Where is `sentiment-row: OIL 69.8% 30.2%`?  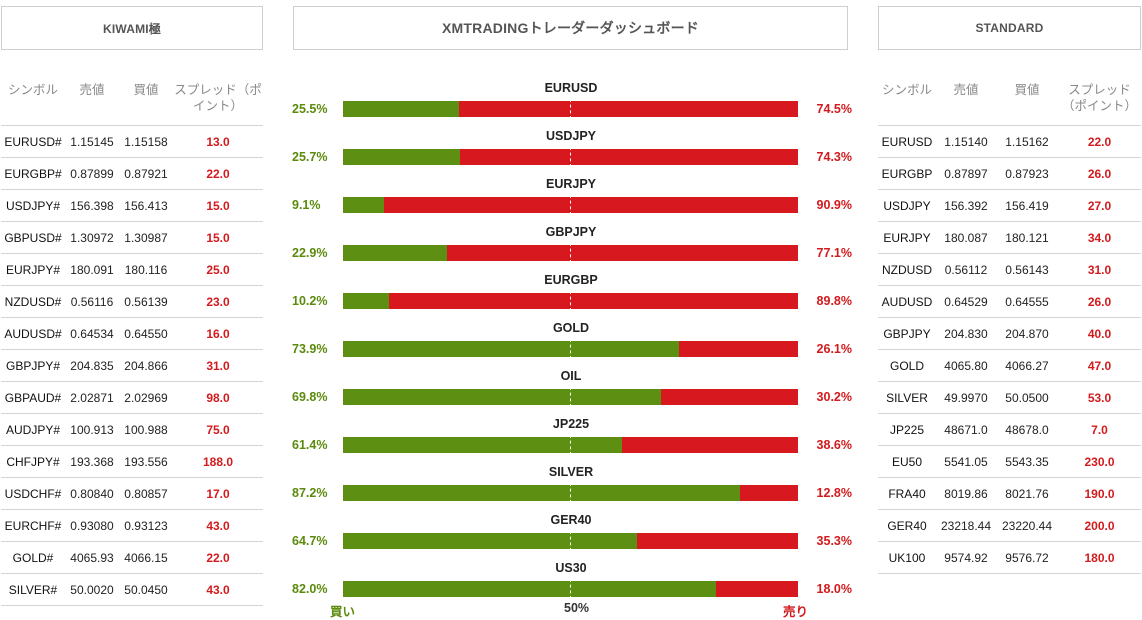
sentiment-row: OIL 69.8% 30.2% is located at coordinates (574, 388).